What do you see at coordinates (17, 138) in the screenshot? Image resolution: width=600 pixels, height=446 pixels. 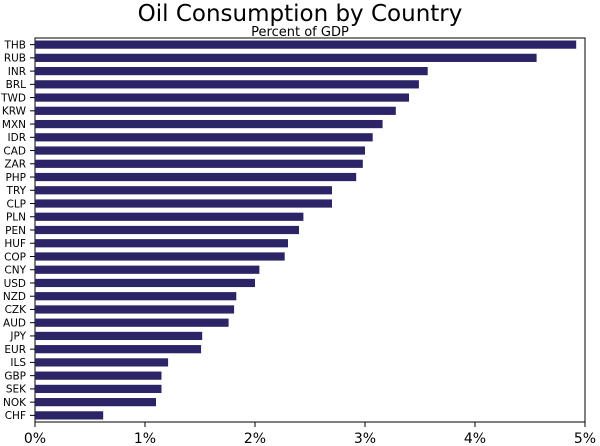 I see `category-label-idr: IDR` at bounding box center [17, 138].